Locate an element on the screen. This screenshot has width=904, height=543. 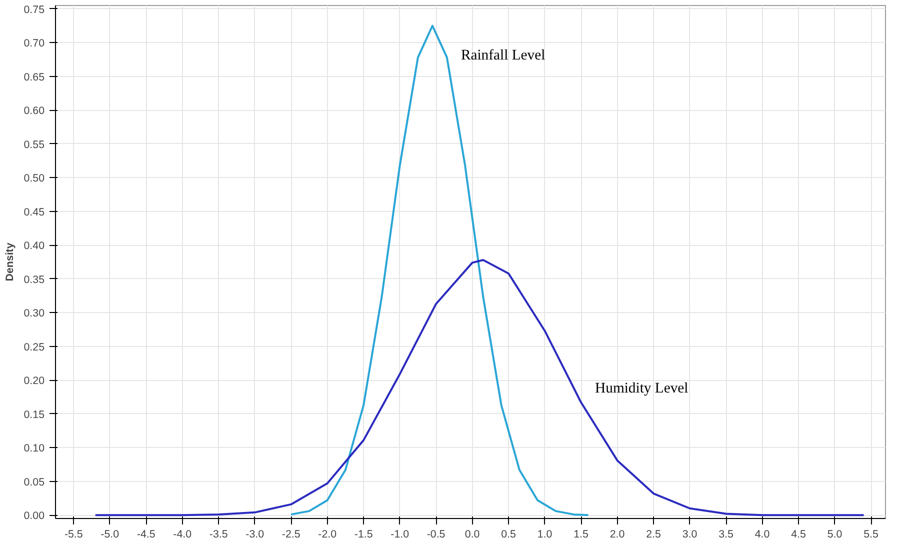
y-tick-label: 0.40 is located at coordinates (34, 246).